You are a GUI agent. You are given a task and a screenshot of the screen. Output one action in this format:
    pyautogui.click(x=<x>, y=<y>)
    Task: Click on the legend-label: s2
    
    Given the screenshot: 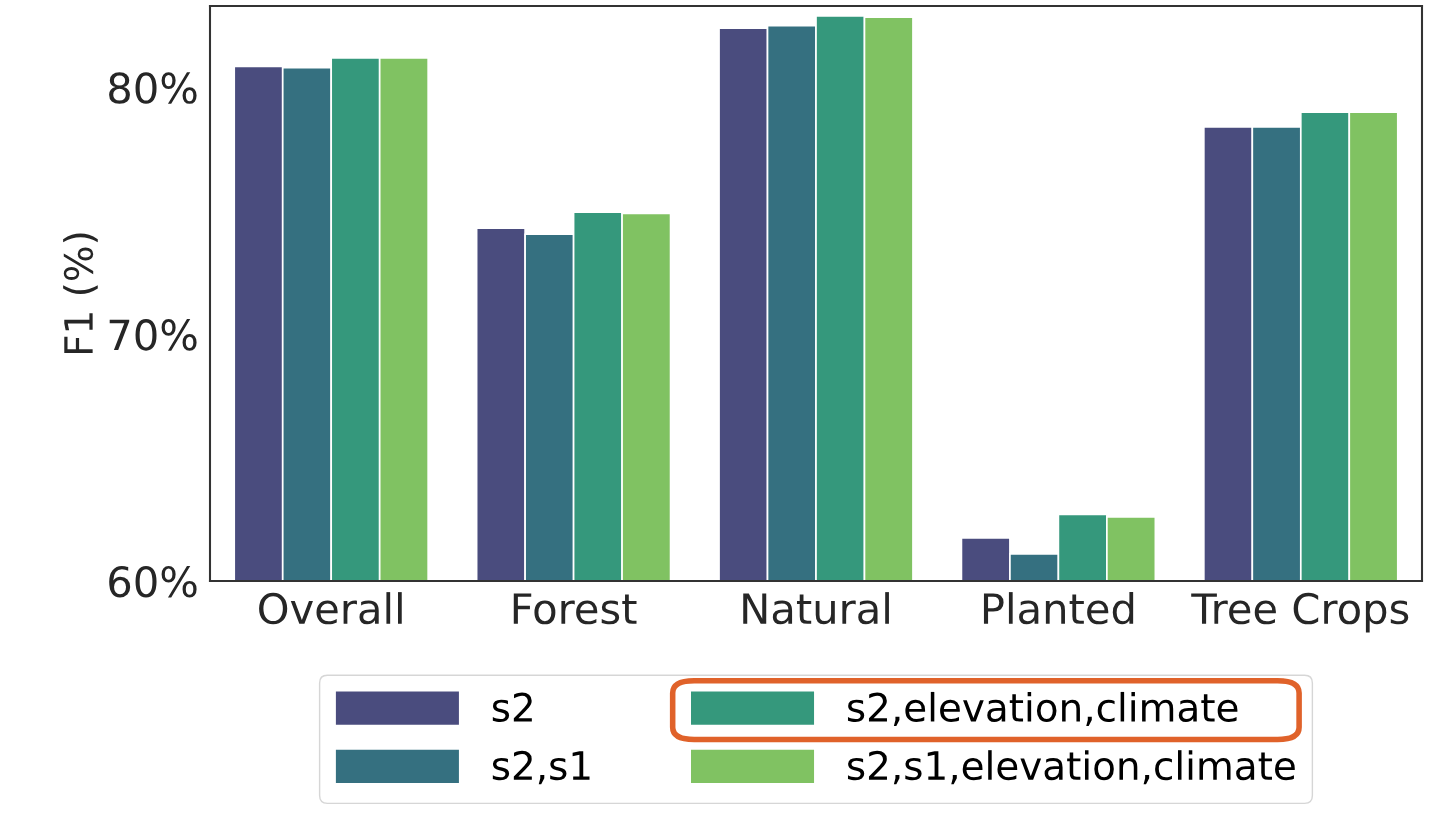 What is the action you would take?
    pyautogui.click(x=512, y=707)
    